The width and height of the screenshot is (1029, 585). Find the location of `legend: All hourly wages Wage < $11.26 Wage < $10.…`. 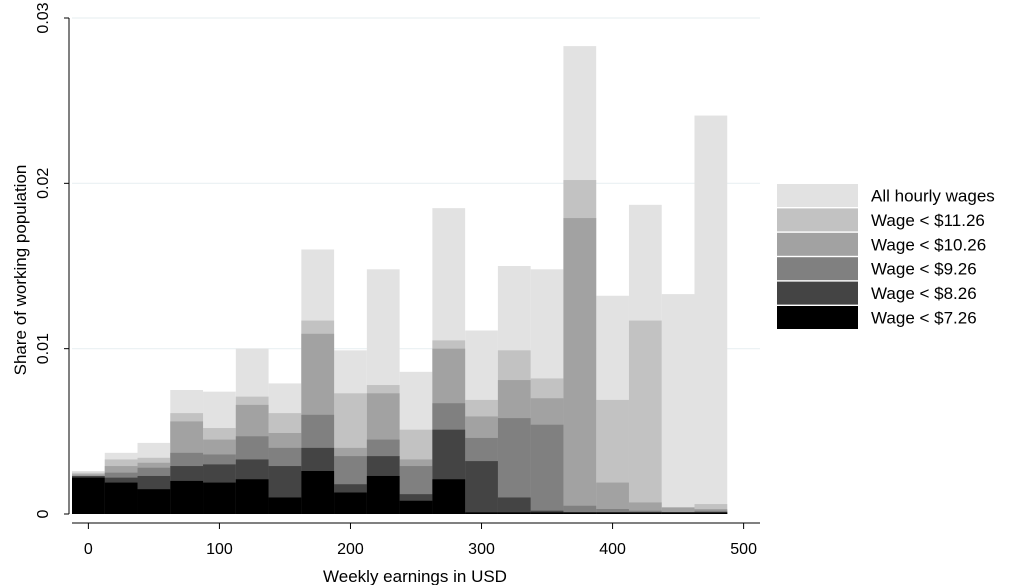

legend: All hourly wages Wage < $11.26 Wage < $10.… is located at coordinates (886, 256).